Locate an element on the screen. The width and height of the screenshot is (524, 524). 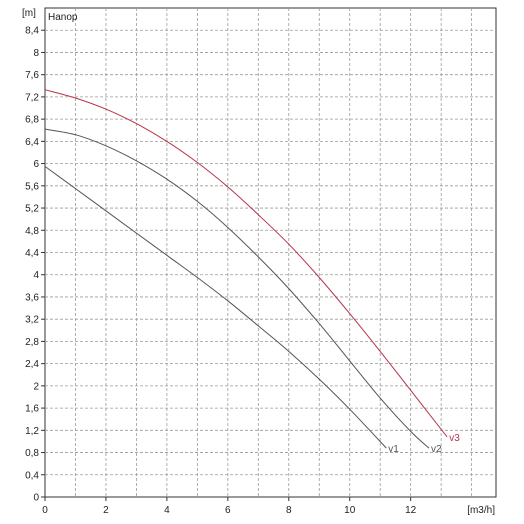
y-tick-label: 8,4 is located at coordinates (32, 31).